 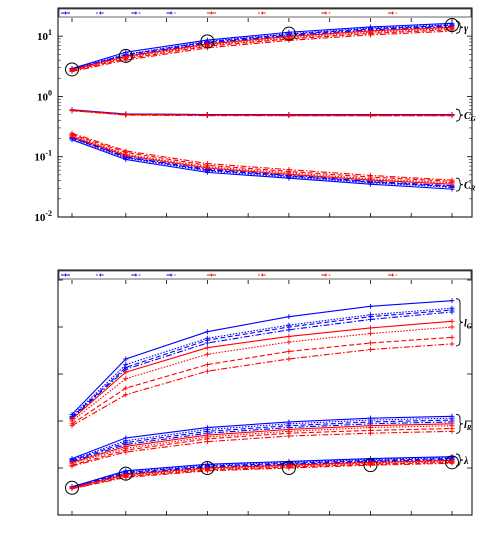 I want to click on group-label: lR, so click(x=468, y=426).